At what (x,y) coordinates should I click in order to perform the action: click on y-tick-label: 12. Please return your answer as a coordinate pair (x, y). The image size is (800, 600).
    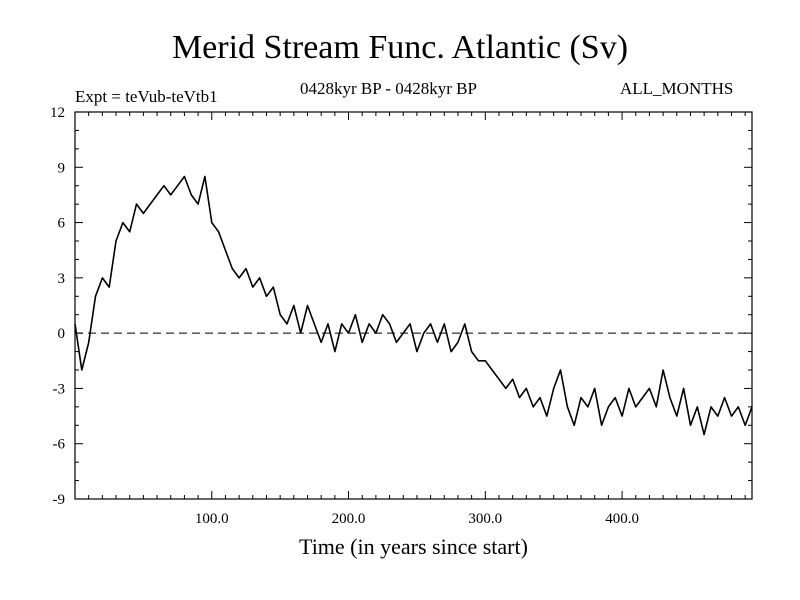
    Looking at the image, I should click on (57, 113).